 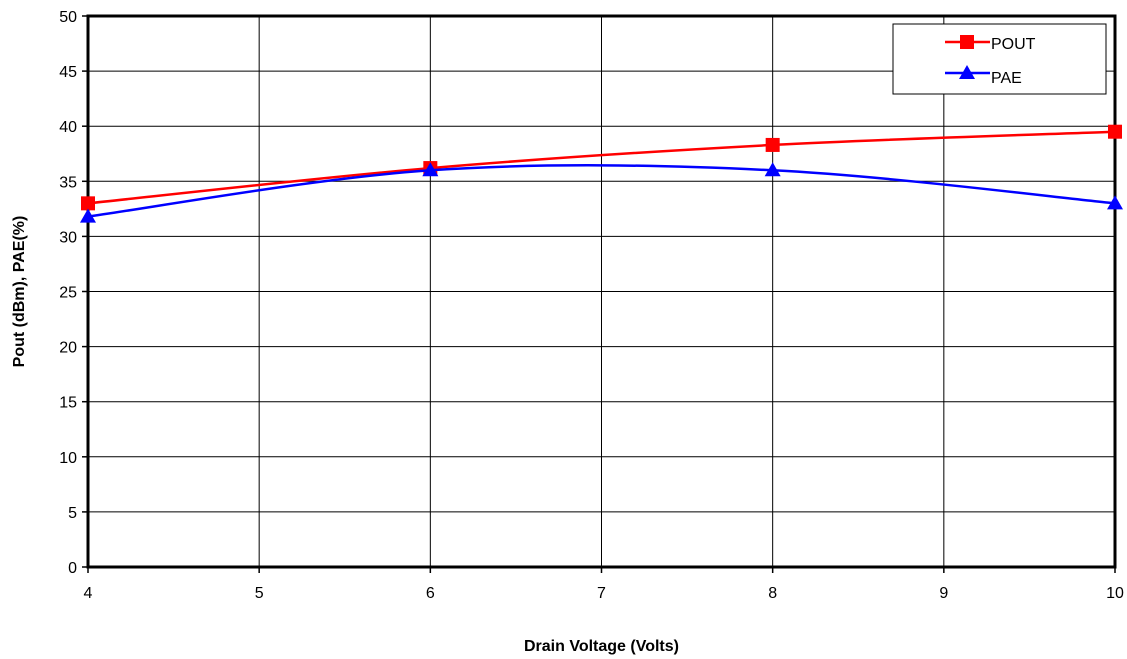 What do you see at coordinates (68, 72) in the screenshot?
I see `y-tick-label: 45` at bounding box center [68, 72].